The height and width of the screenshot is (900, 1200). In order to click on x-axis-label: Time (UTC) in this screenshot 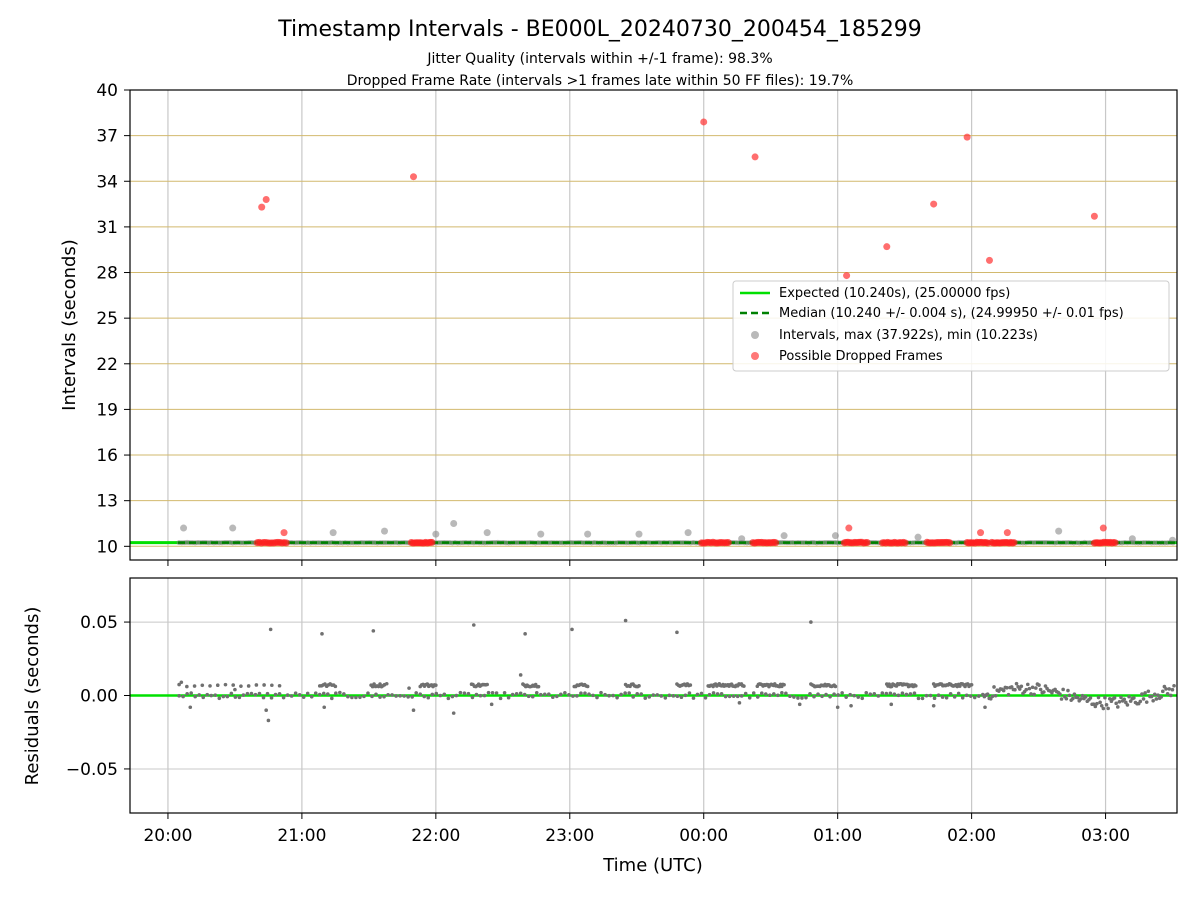, I will do `click(652, 865)`.